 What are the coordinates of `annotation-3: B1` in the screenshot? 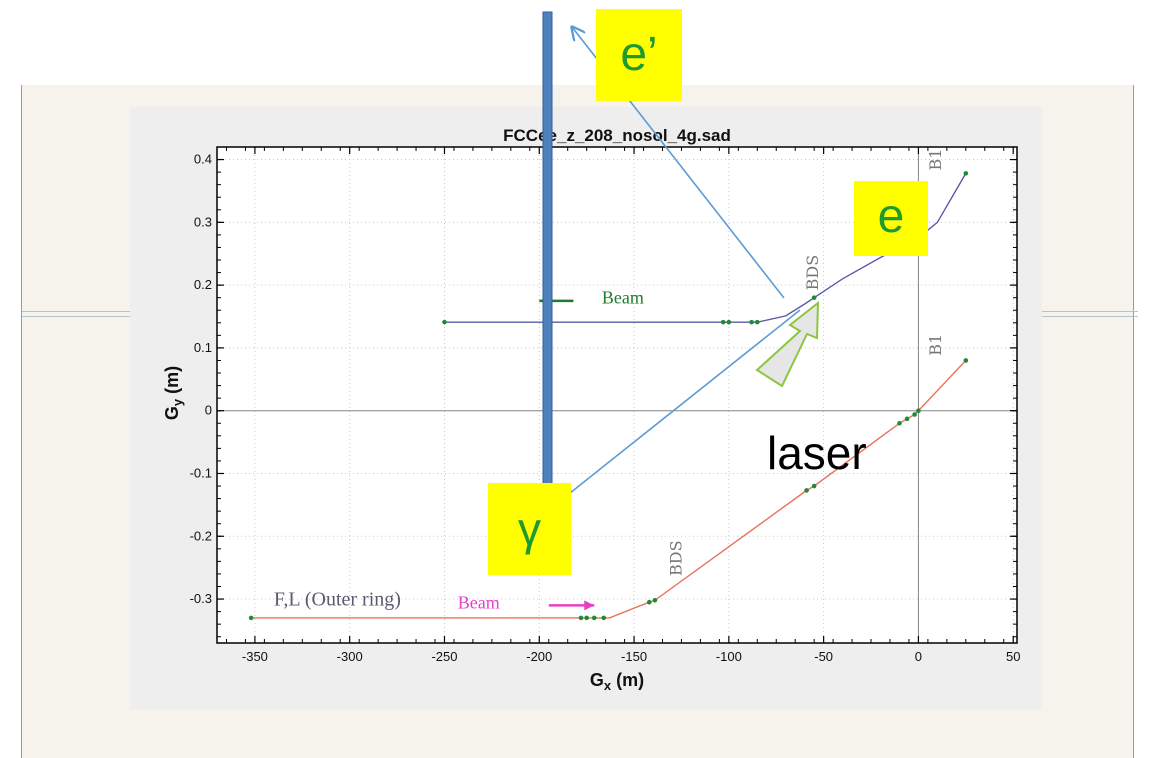 It's located at (935, 345).